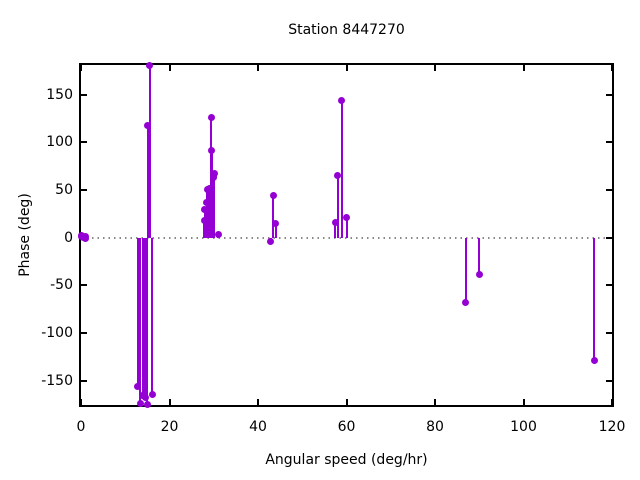 Image resolution: width=640 pixels, height=480 pixels. What do you see at coordinates (59, 142) in the screenshot?
I see `y-tick-label: 100` at bounding box center [59, 142].